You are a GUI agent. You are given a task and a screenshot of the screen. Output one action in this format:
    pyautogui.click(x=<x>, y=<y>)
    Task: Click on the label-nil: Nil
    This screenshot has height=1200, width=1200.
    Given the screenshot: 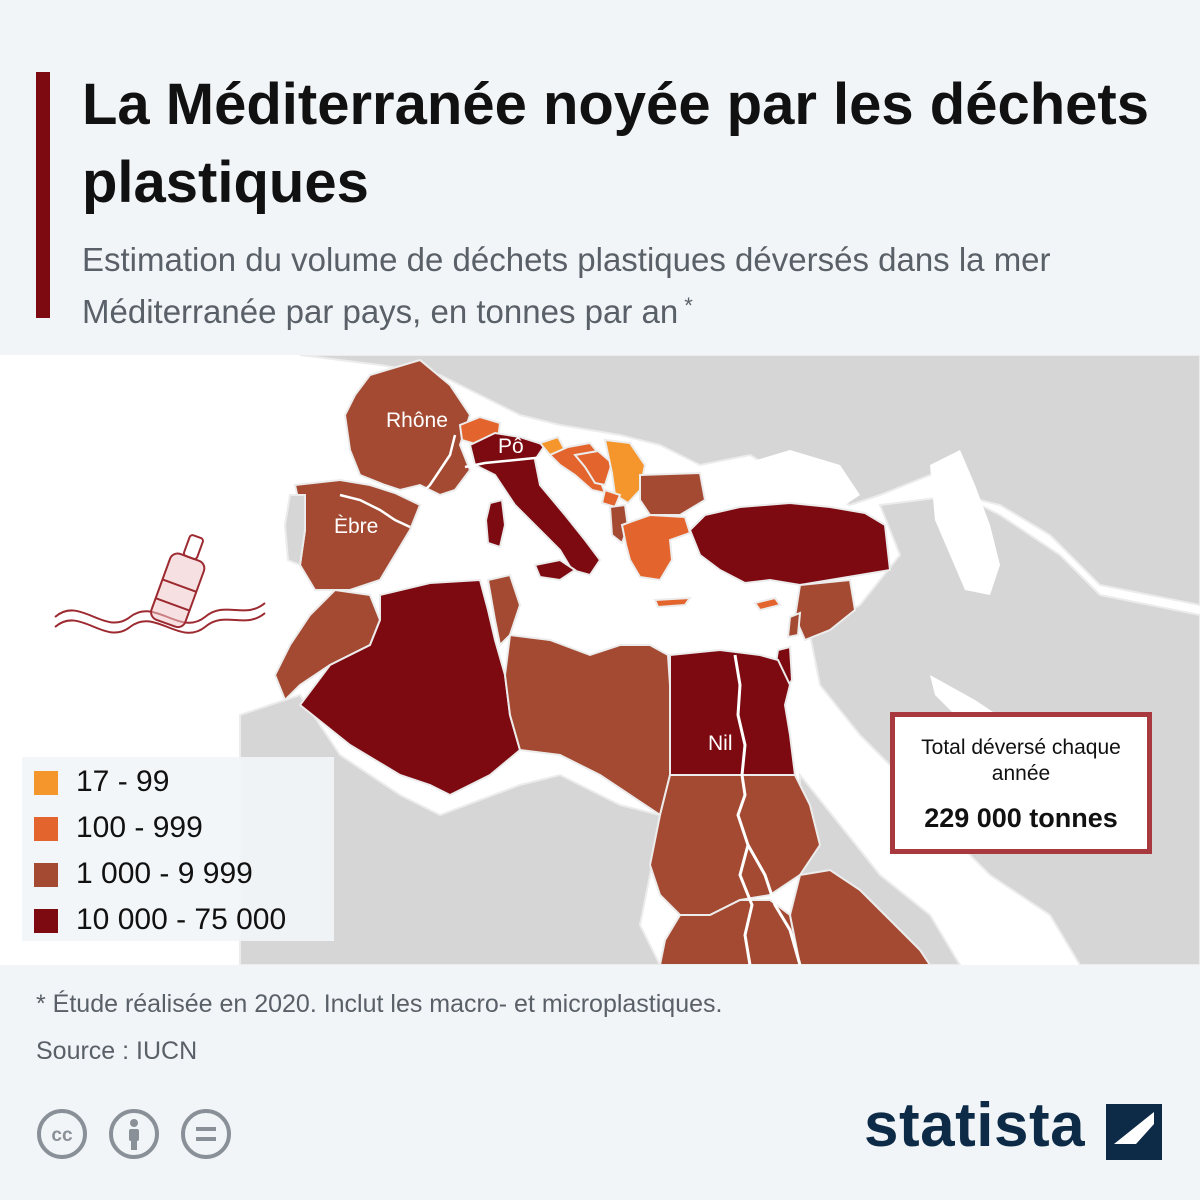 What is the action you would take?
    pyautogui.click(x=720, y=743)
    